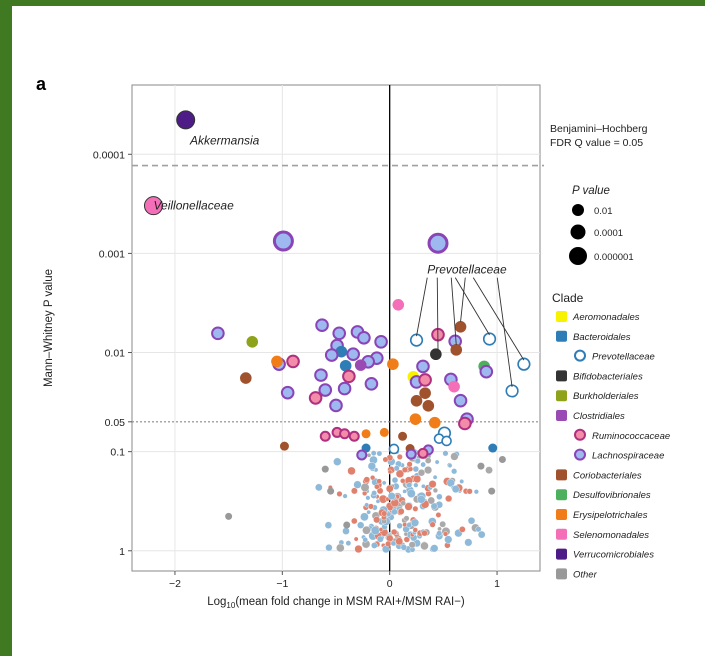 Image resolution: width=705 pixels, height=656 pixels. I want to click on data-point-bacteroidales, so click(493, 448).